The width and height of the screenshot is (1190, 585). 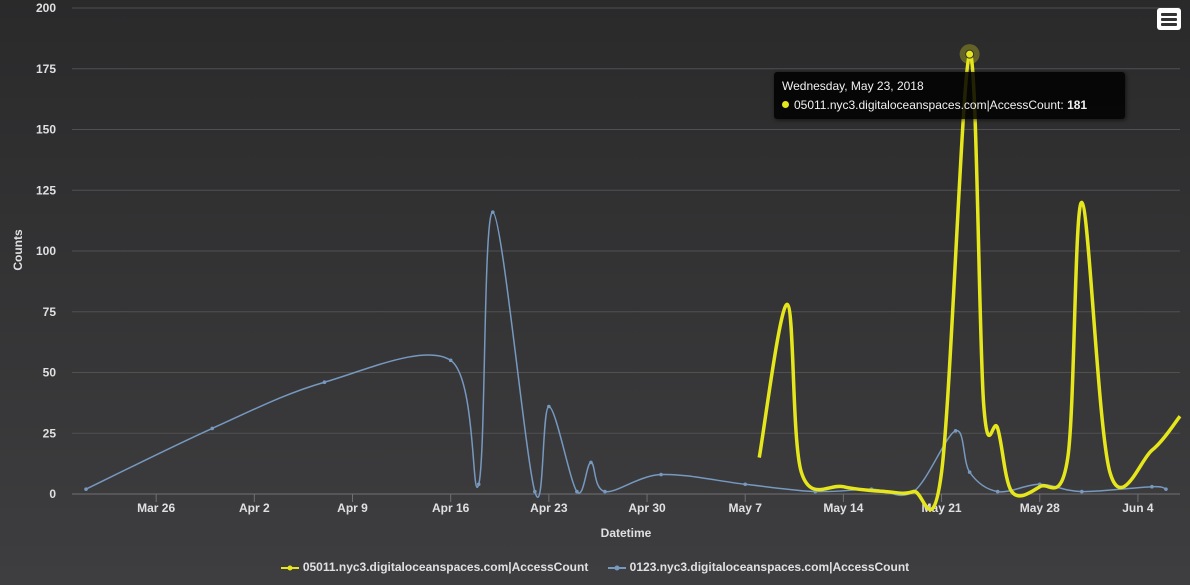 I want to click on y-tick-label: 50, so click(x=50, y=373).